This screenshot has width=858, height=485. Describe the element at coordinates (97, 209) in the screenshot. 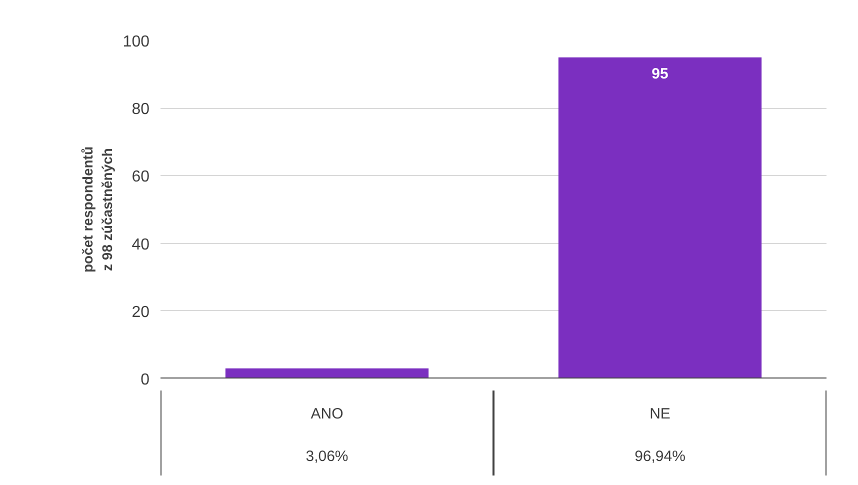

I see `y-axis-title: počet respondentů z 98 zúčastněných` at that location.